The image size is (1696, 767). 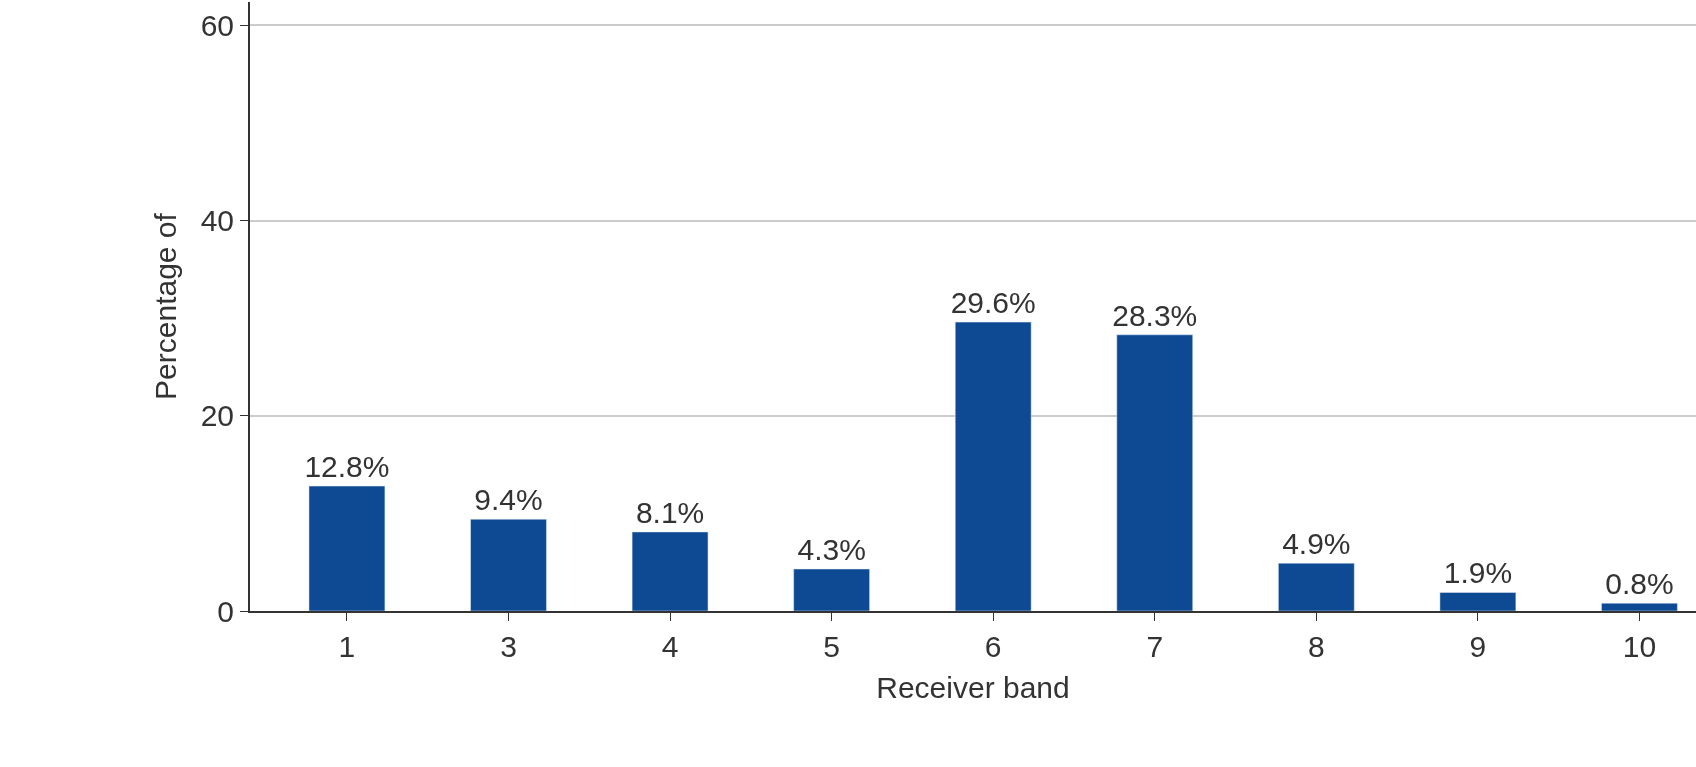 What do you see at coordinates (1639, 646) in the screenshot?
I see `x-tick-label: 10` at bounding box center [1639, 646].